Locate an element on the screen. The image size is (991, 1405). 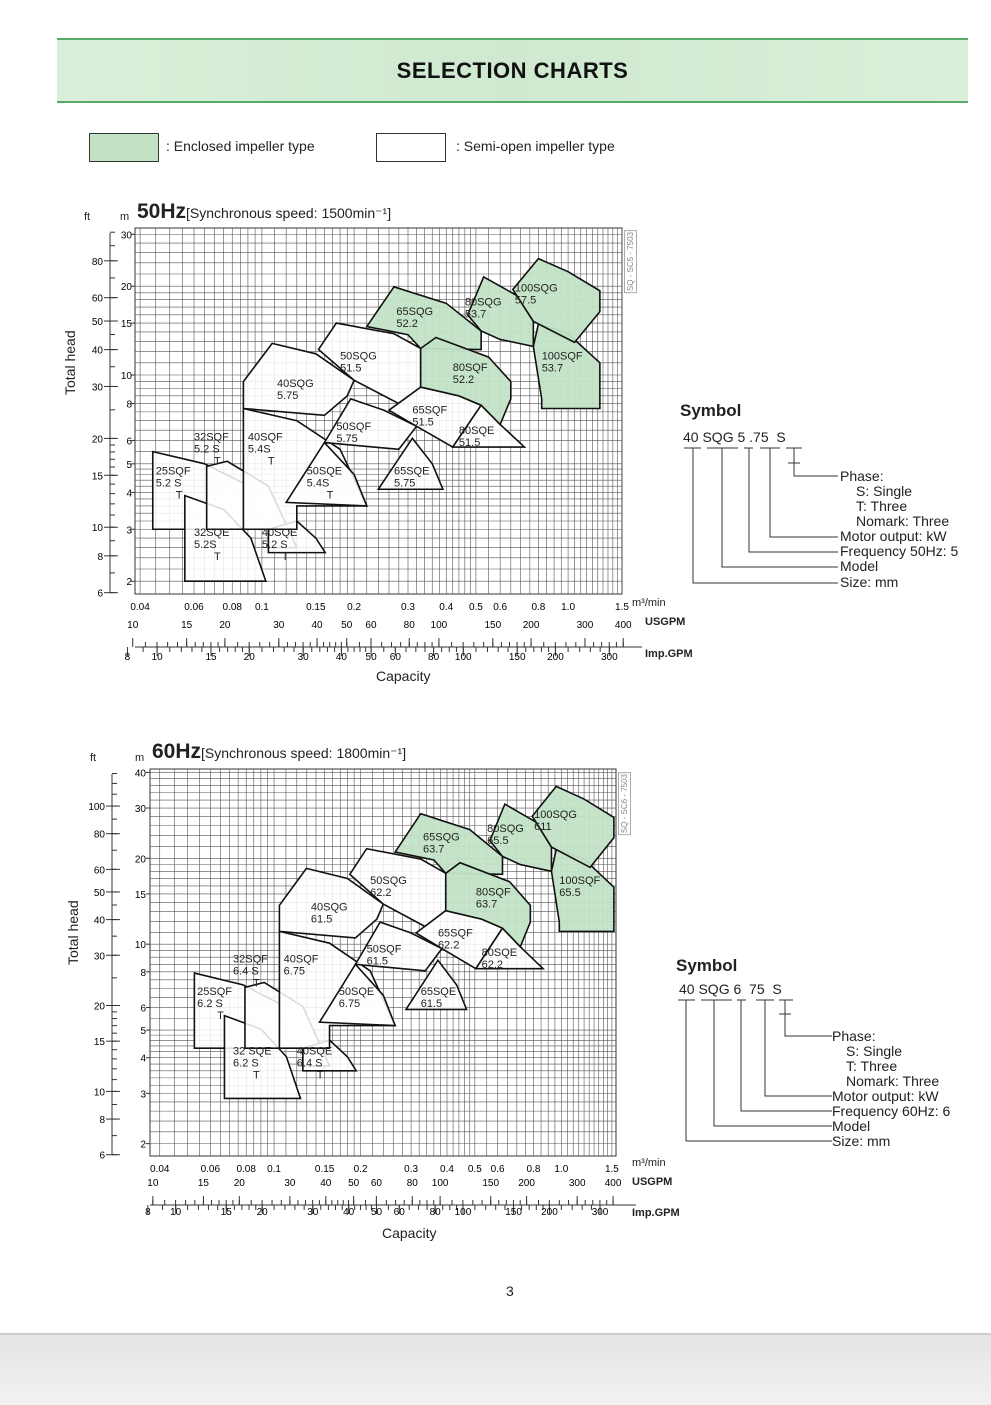
impgpm-tick-label: 15 is located at coordinates (227, 1212).